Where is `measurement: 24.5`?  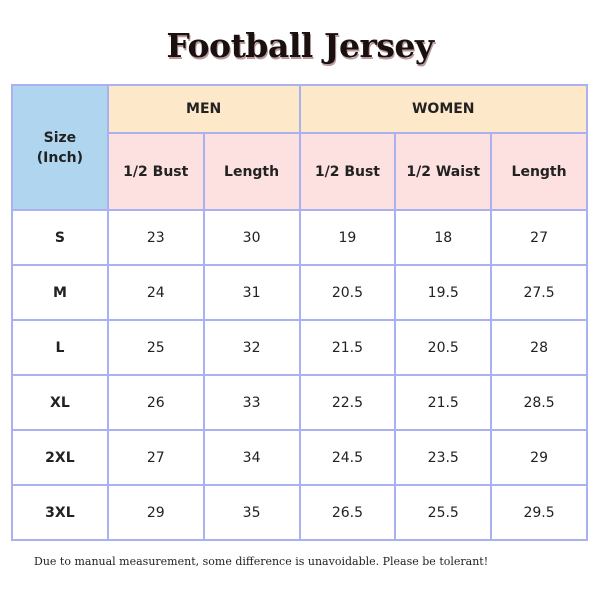 measurement: 24.5 is located at coordinates (347, 457).